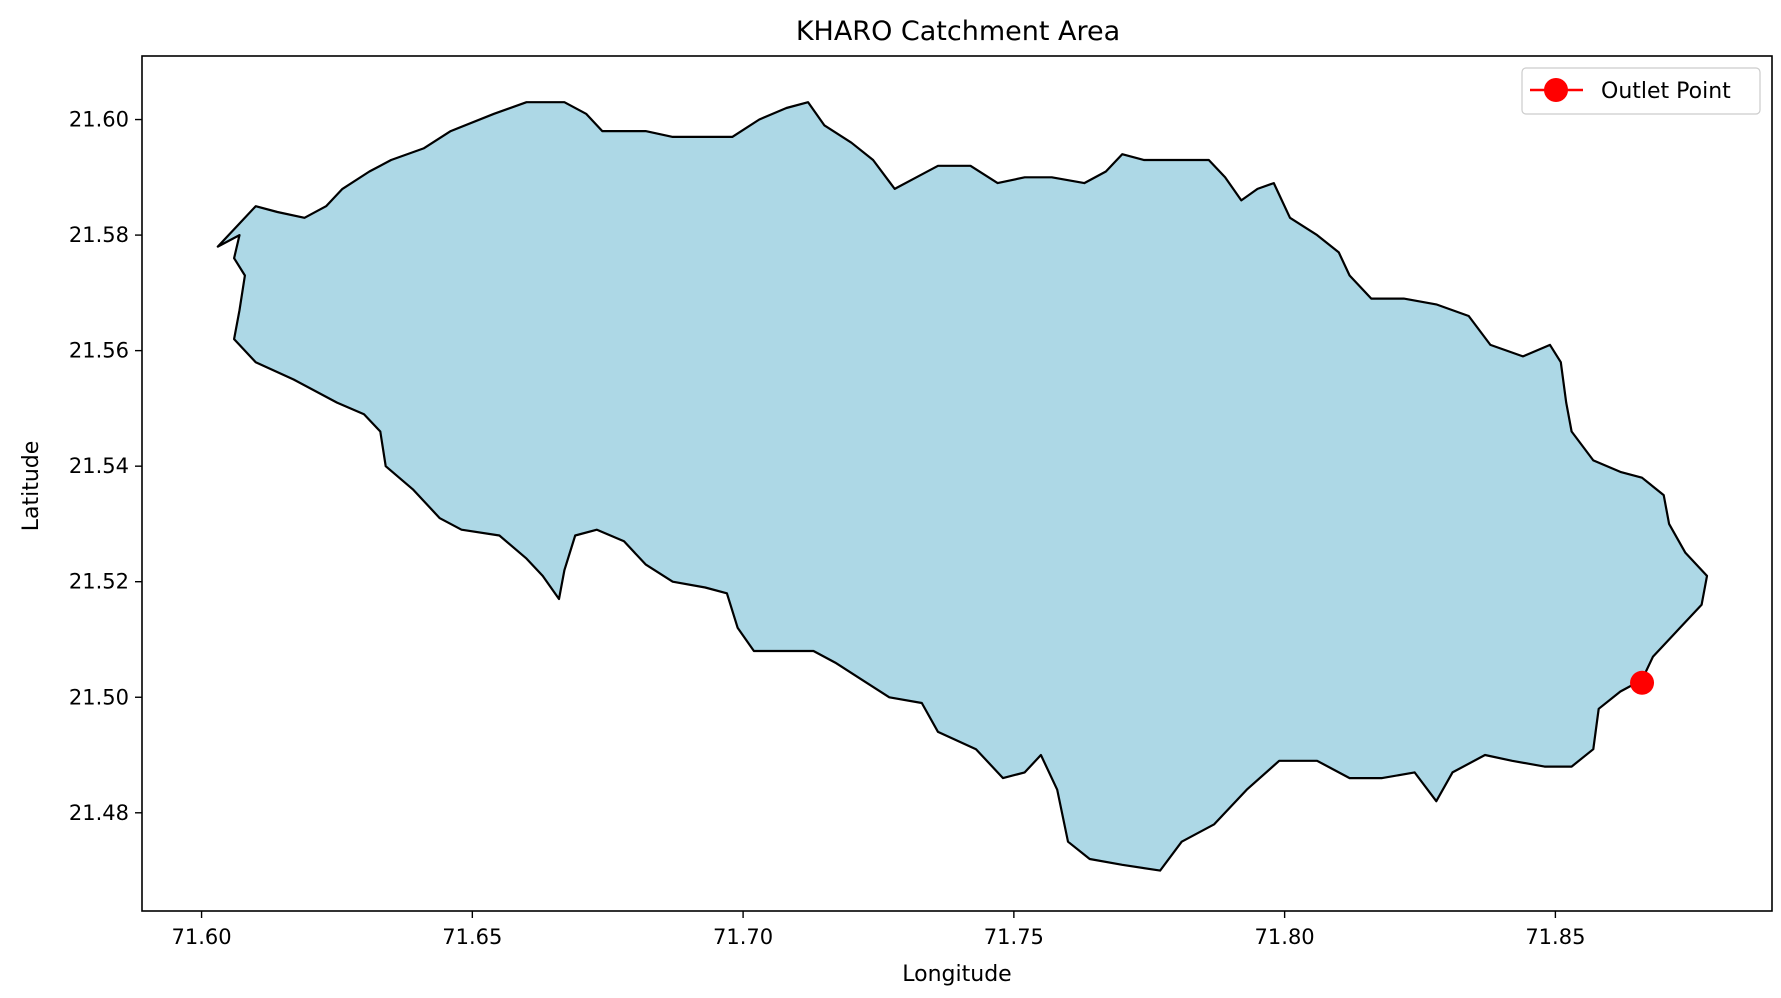 The image size is (1781, 998). What do you see at coordinates (31, 486) in the screenshot?
I see `y-axis-label: Latitude` at bounding box center [31, 486].